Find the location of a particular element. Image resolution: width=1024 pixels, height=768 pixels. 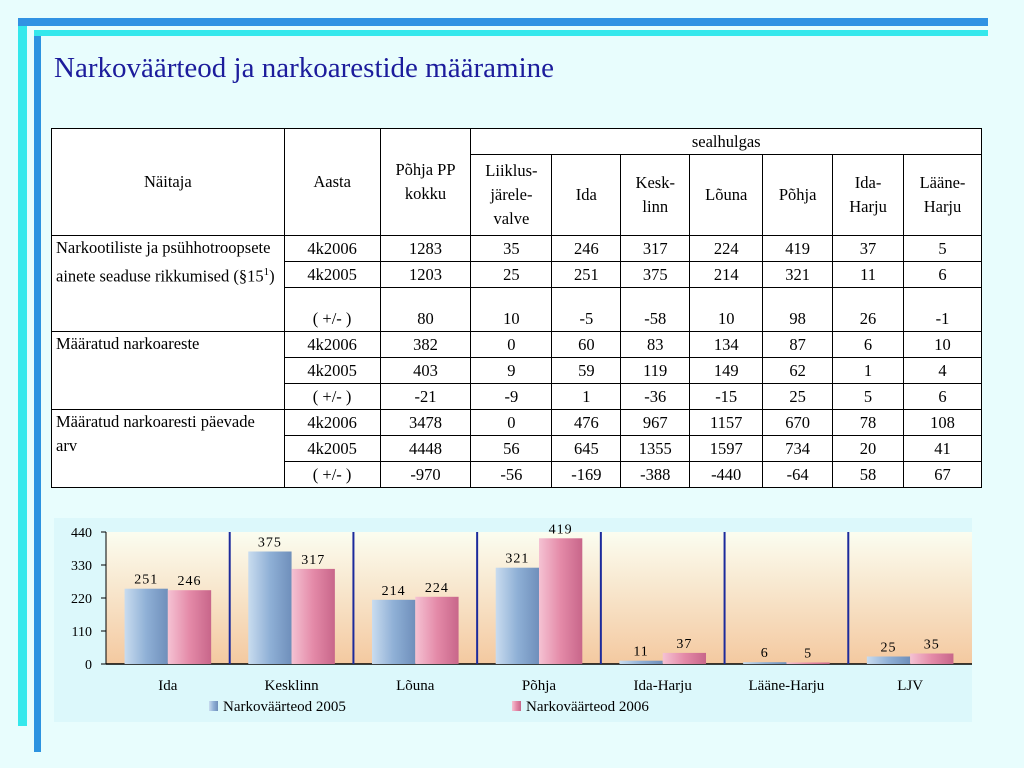

y-tick-label: 110 is located at coordinates (82, 632).